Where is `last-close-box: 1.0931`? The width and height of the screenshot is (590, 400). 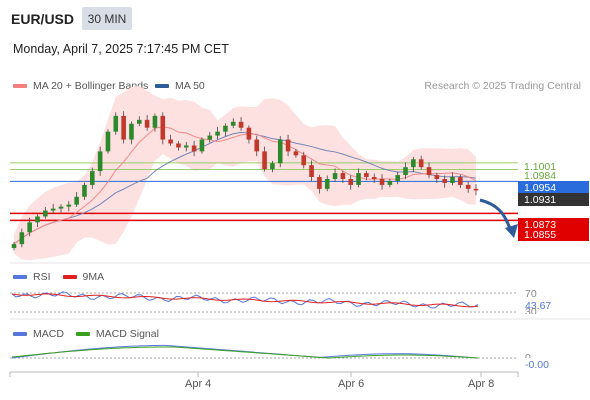
last-close-box: 1.0931 is located at coordinates (553, 199).